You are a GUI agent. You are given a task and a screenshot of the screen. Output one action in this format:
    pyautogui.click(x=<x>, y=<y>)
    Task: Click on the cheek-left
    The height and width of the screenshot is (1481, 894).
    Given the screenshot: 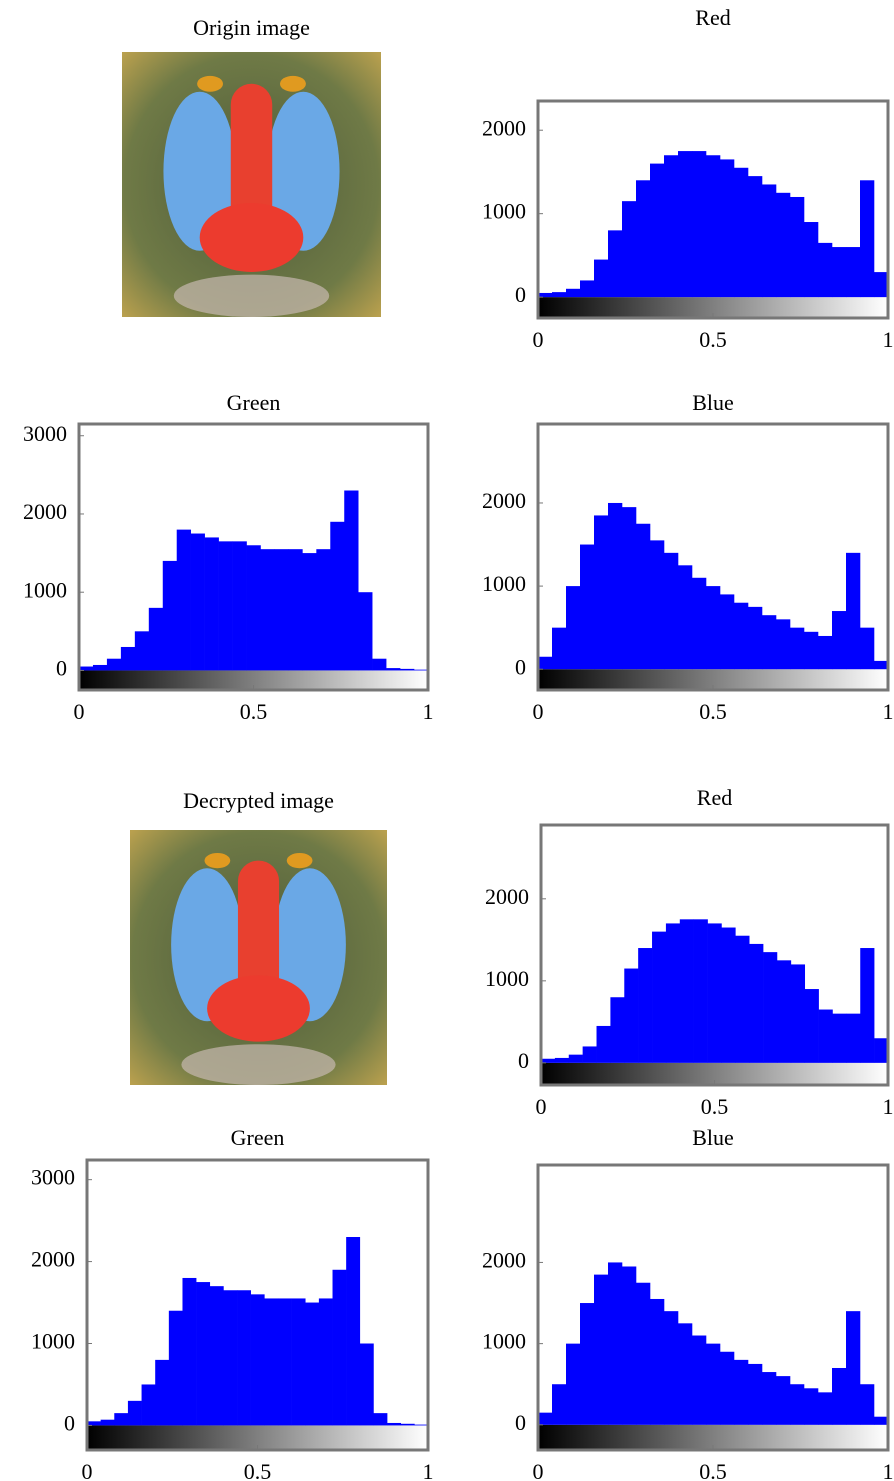 What is the action you would take?
    pyautogui.click(x=199, y=171)
    